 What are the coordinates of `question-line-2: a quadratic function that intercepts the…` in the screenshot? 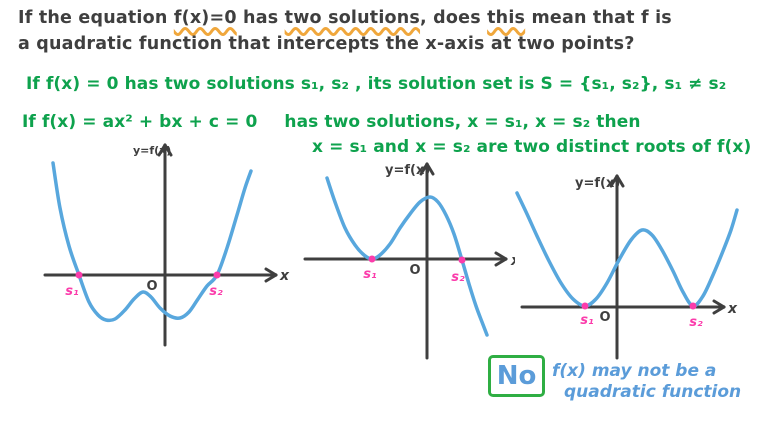 It's located at (326, 44).